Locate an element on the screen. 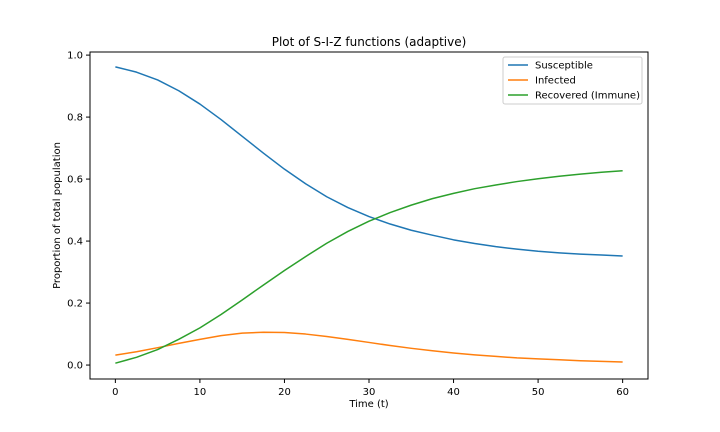 The image size is (720, 432). y-tick-label: 1.0 is located at coordinates (75, 56).